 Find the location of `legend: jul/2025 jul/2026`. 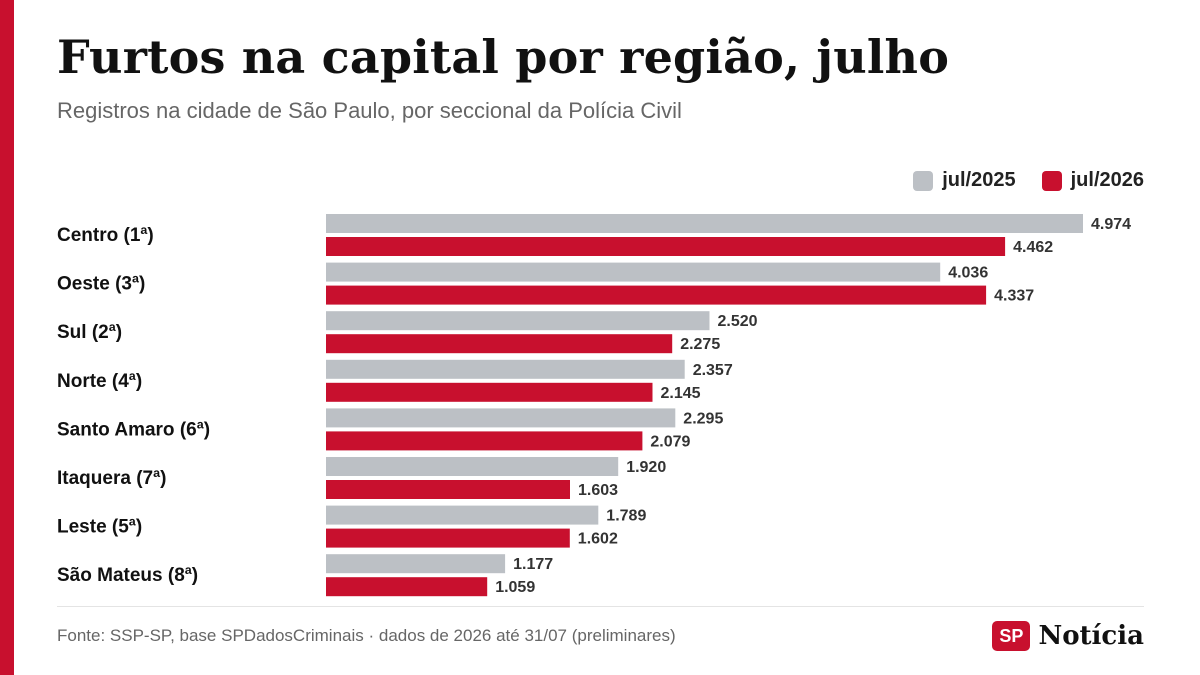

legend: jul/2025 jul/2026 is located at coordinates (1028, 180).